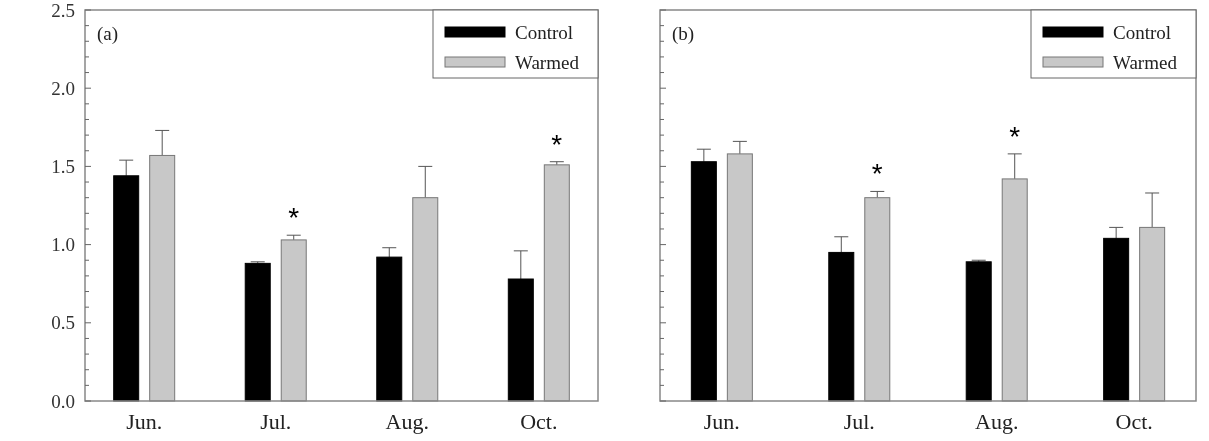  I want to click on y-tick-label: 1.5, so click(63, 167).